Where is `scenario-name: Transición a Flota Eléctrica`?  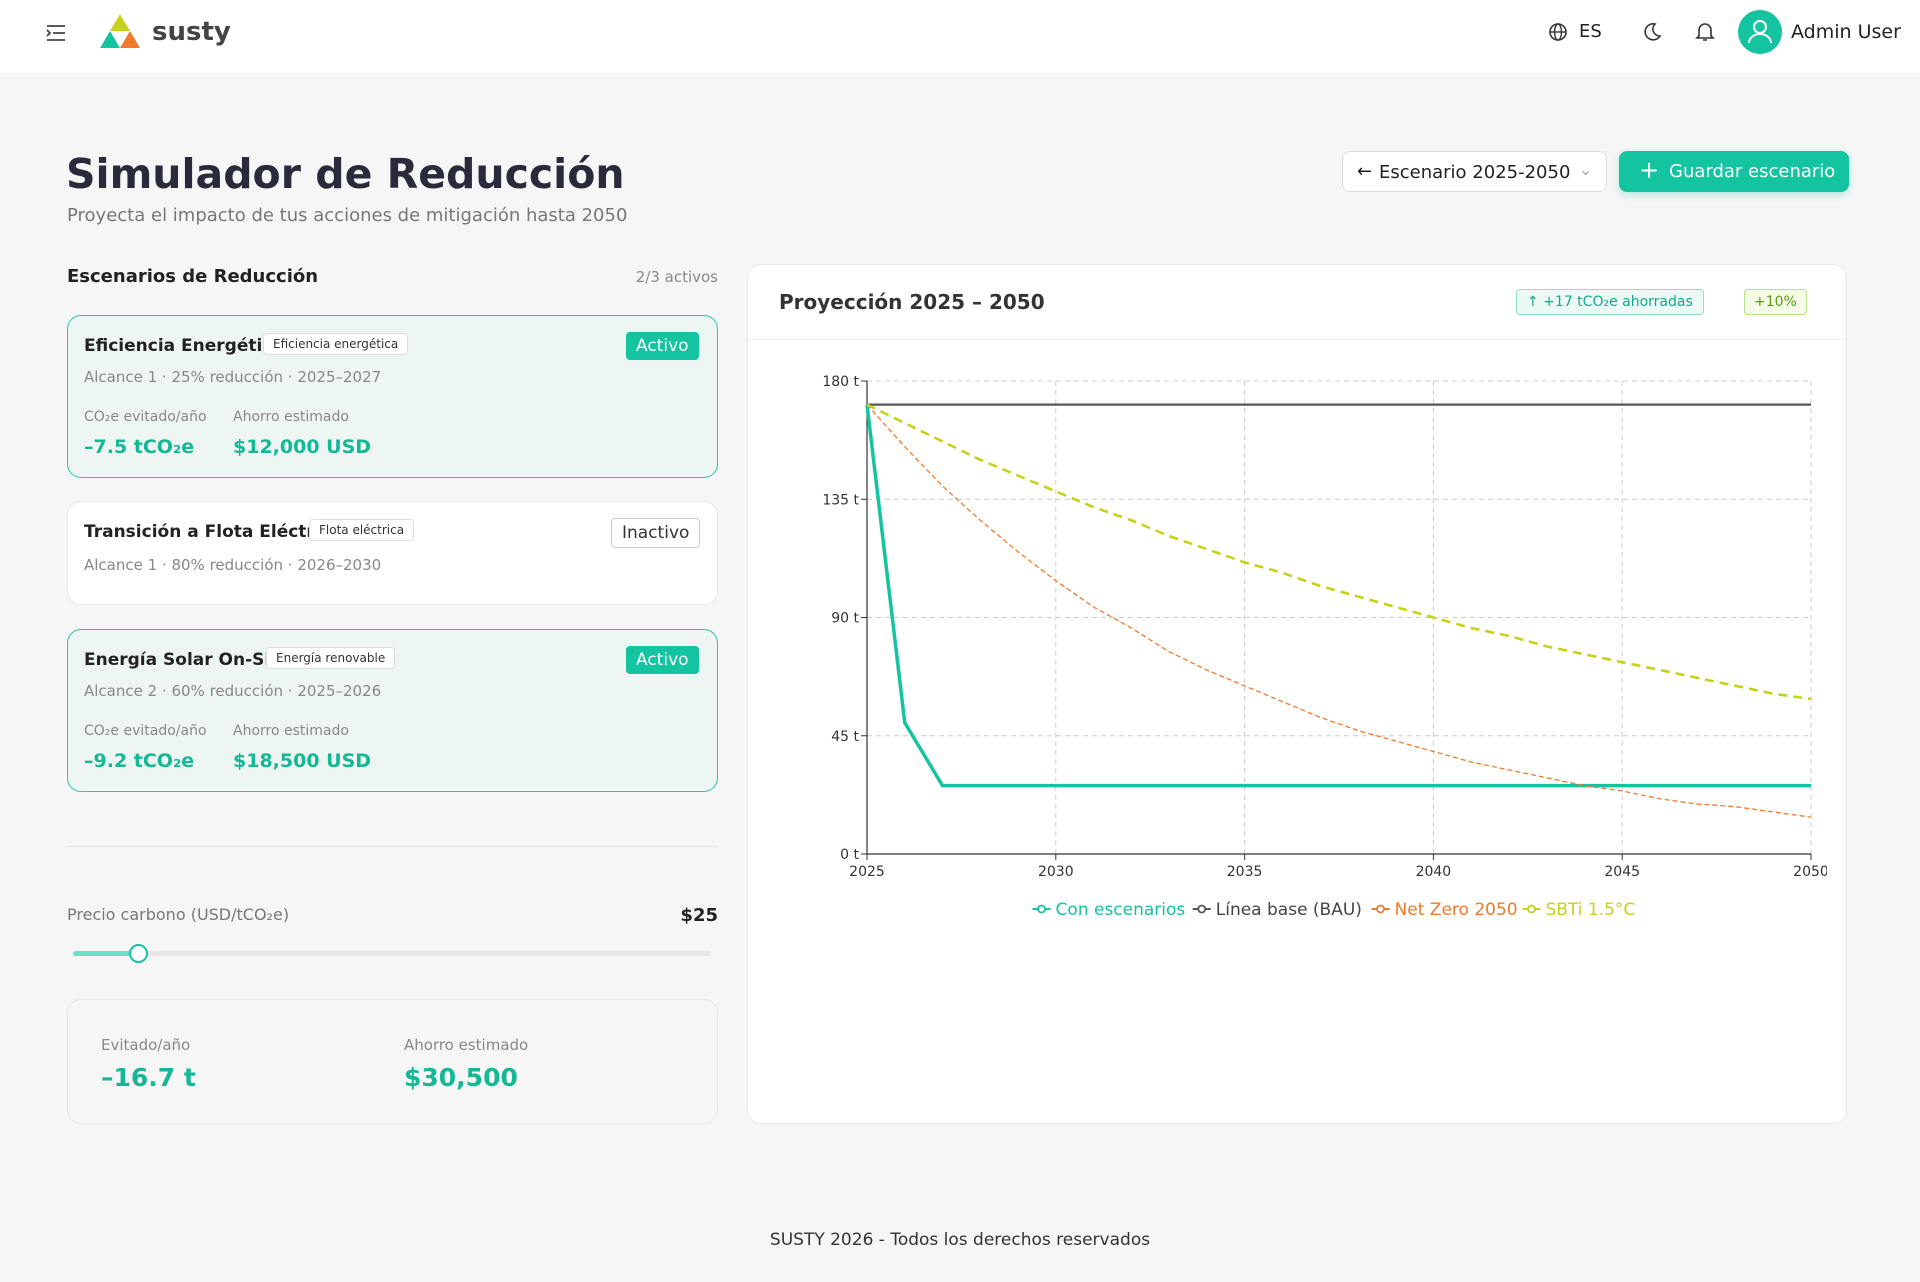 scenario-name: Transición a Flota Eléctrica is located at coordinates (213, 532).